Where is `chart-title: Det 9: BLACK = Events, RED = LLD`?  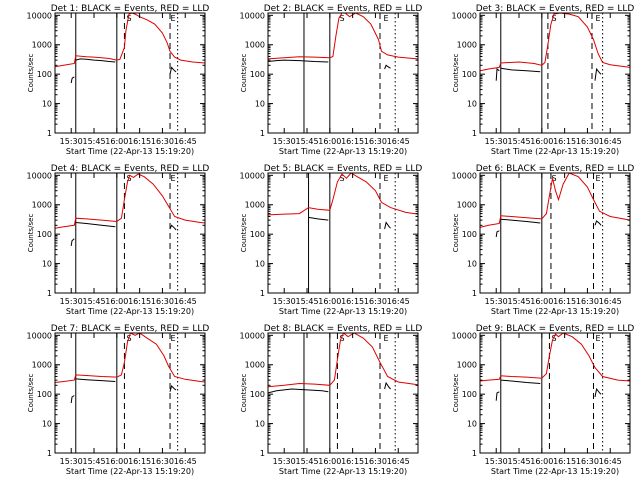
chart-title: Det 9: BLACK = Events, RED = LLD is located at coordinates (555, 329).